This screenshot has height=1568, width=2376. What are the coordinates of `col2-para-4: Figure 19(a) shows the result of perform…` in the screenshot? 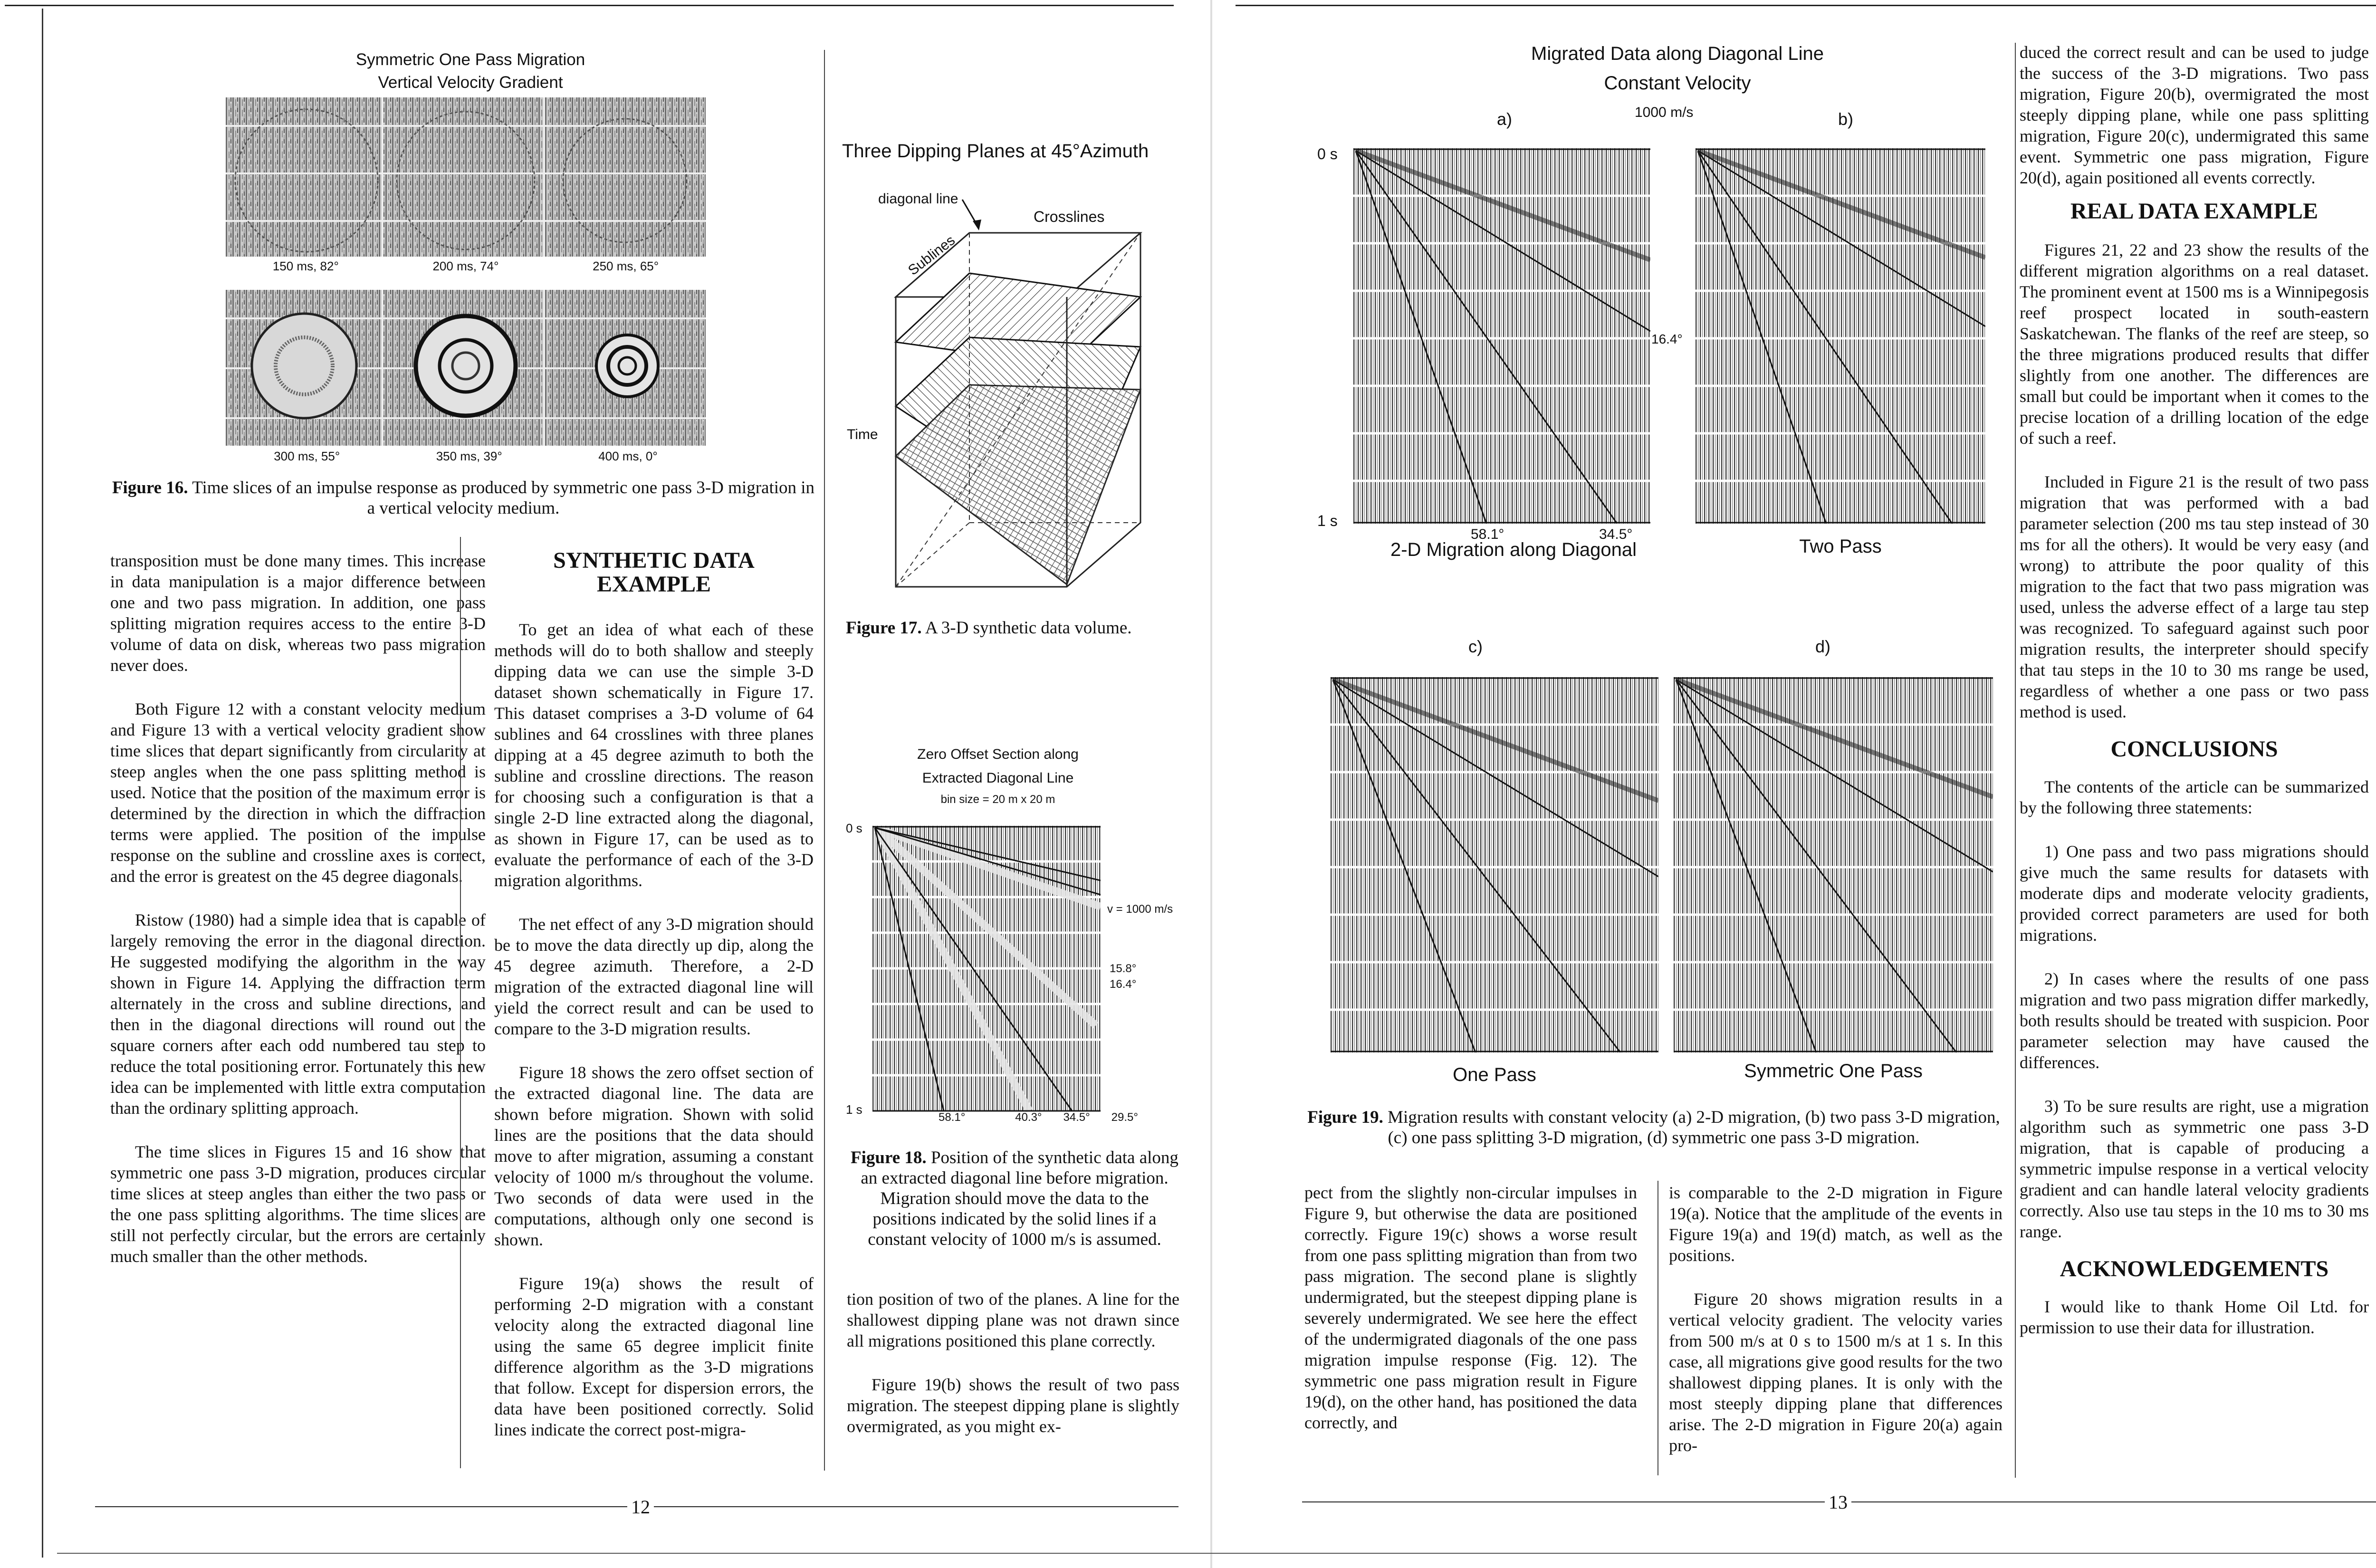 It's located at (654, 1357).